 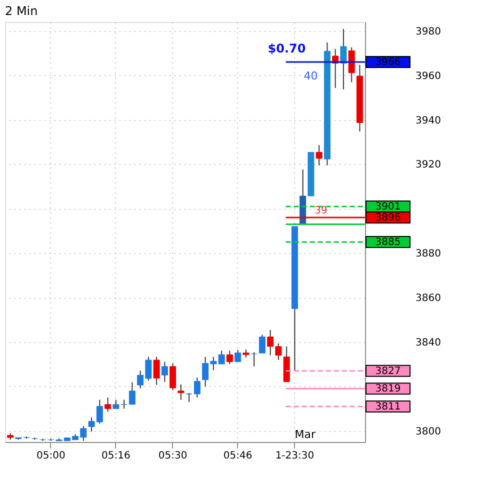 What do you see at coordinates (388, 371) in the screenshot?
I see `ref-line-label: 3827` at bounding box center [388, 371].